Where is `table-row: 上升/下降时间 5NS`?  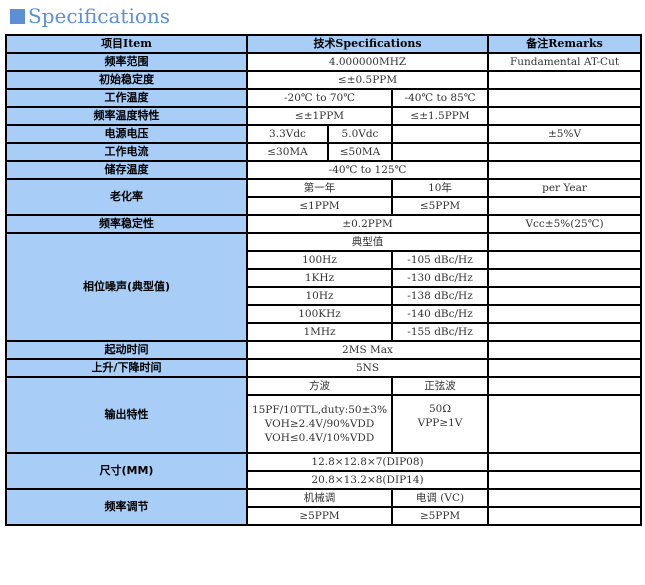 table-row: 上升/下降时间 5NS is located at coordinates (324, 368).